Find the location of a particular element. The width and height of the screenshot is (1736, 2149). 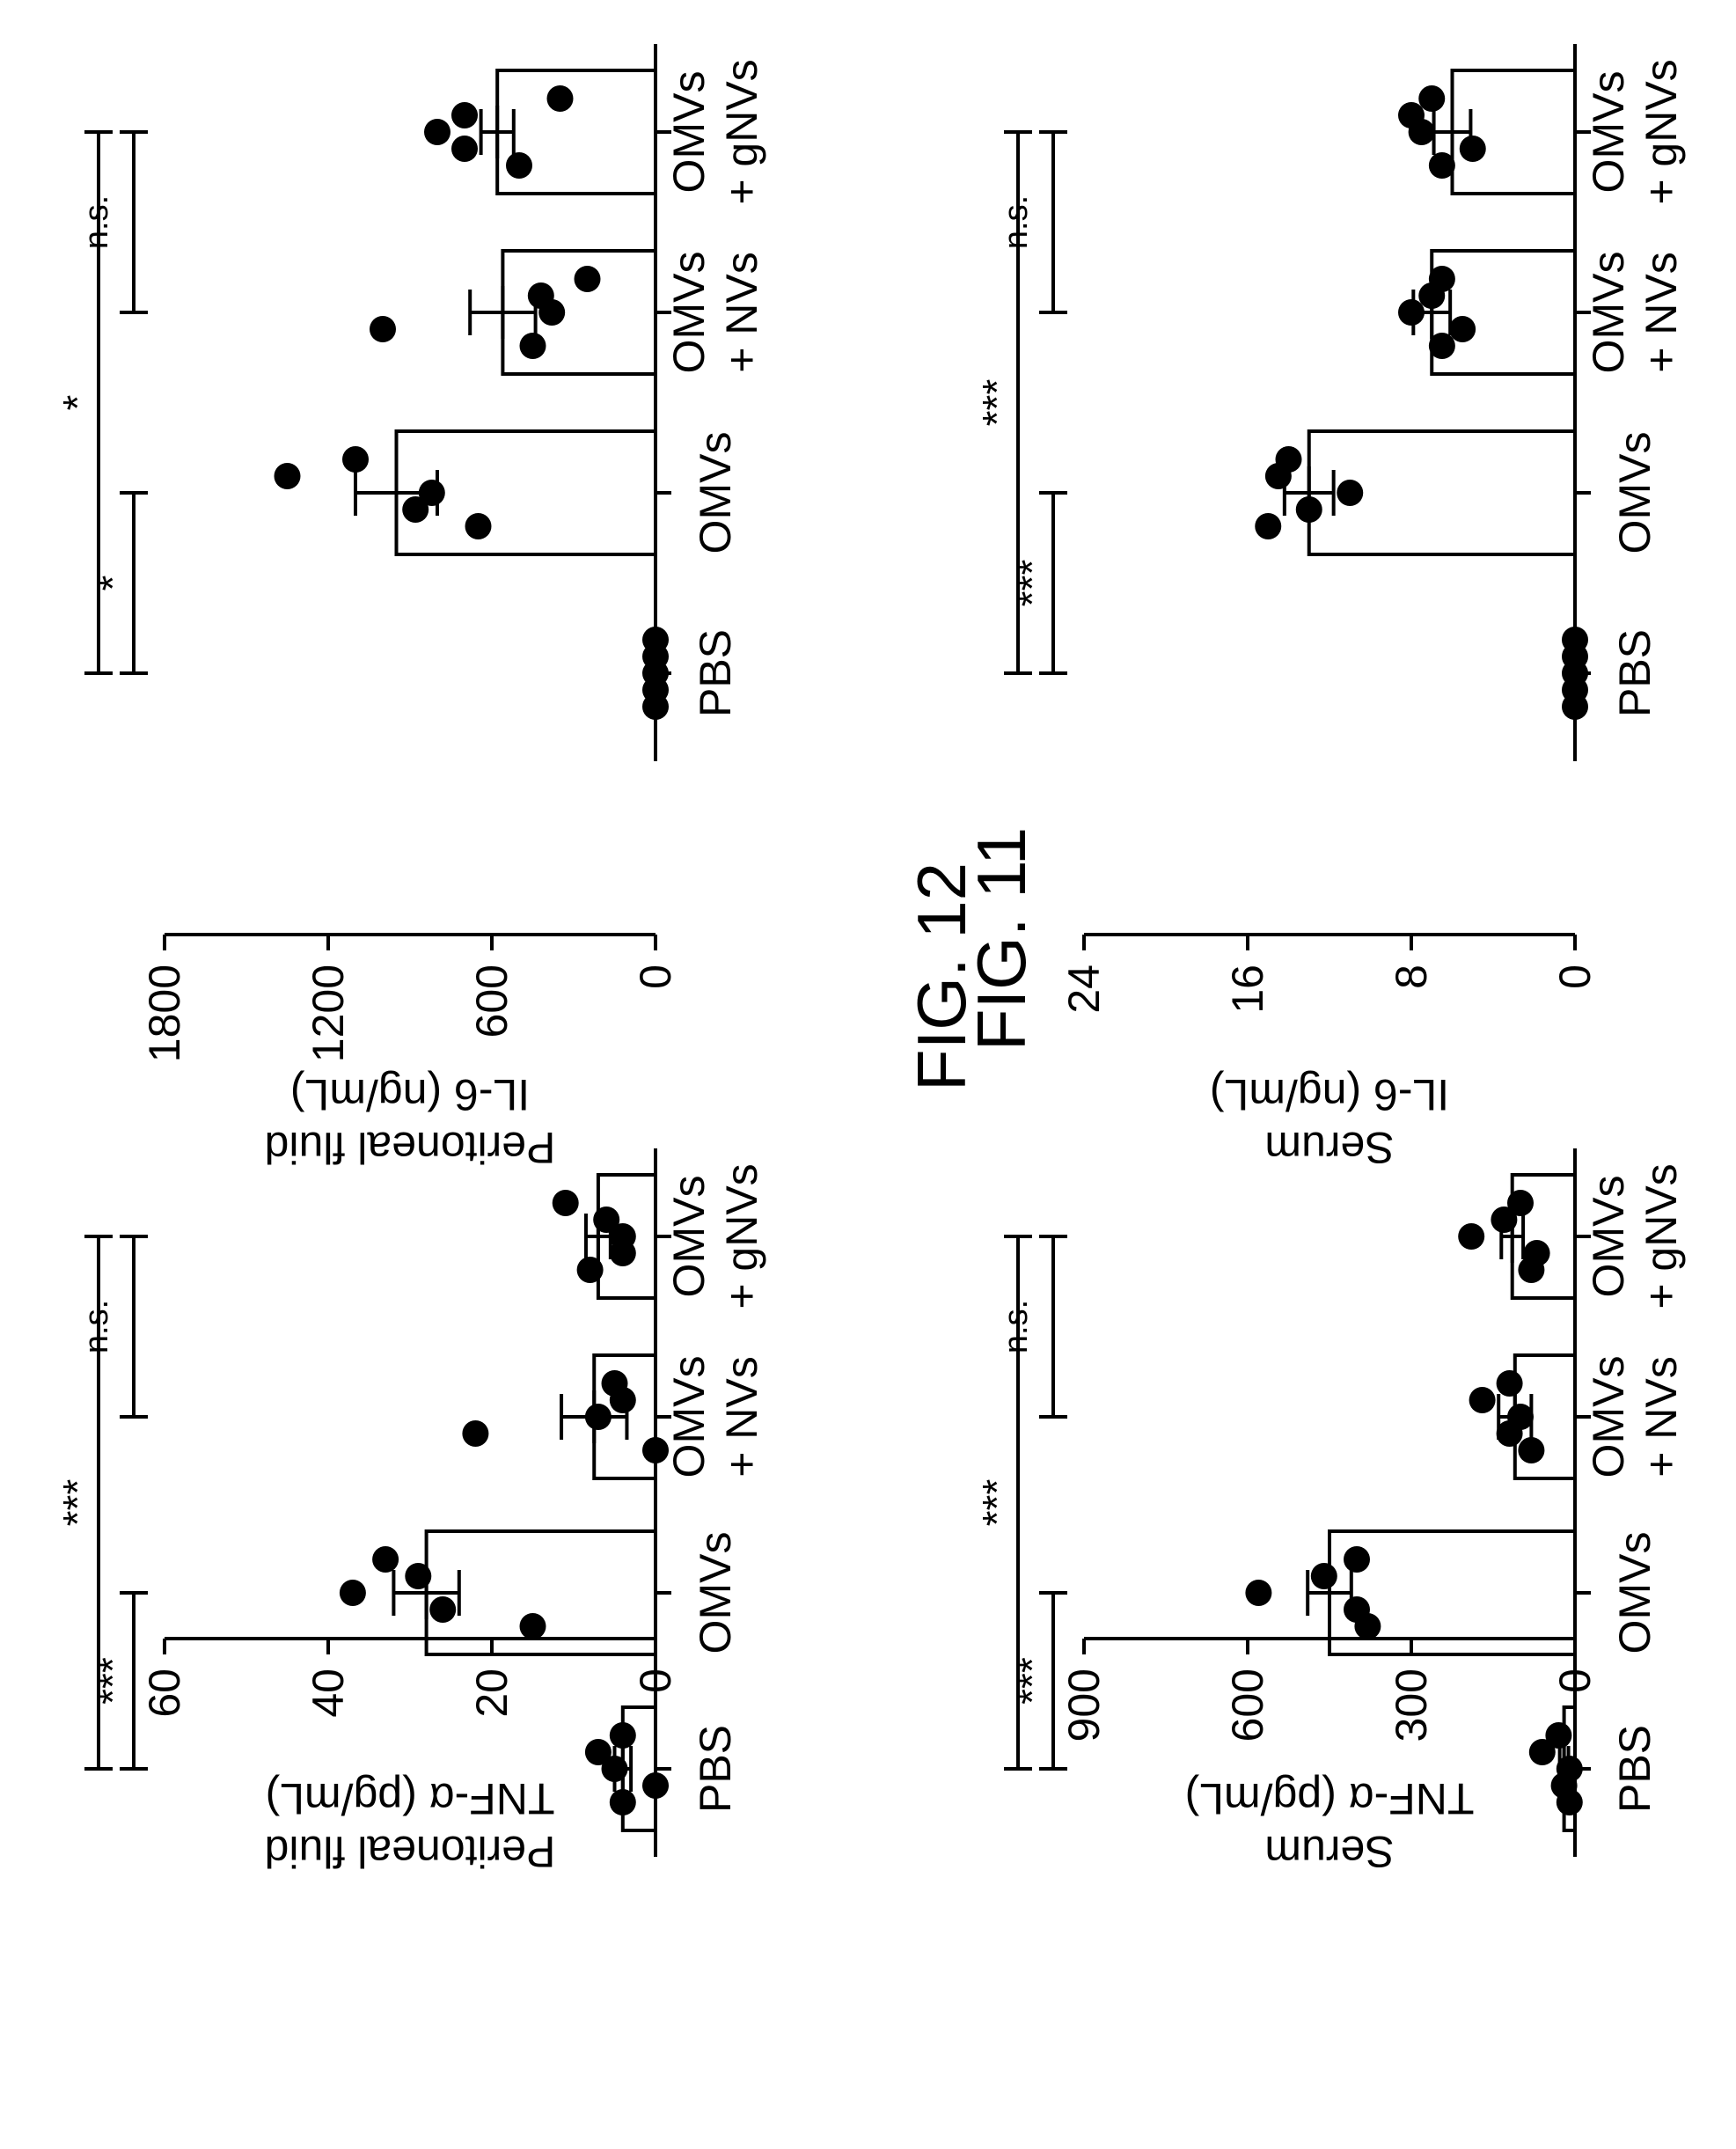

value-axis-tick-label: 1800 is located at coordinates (164, 1013).